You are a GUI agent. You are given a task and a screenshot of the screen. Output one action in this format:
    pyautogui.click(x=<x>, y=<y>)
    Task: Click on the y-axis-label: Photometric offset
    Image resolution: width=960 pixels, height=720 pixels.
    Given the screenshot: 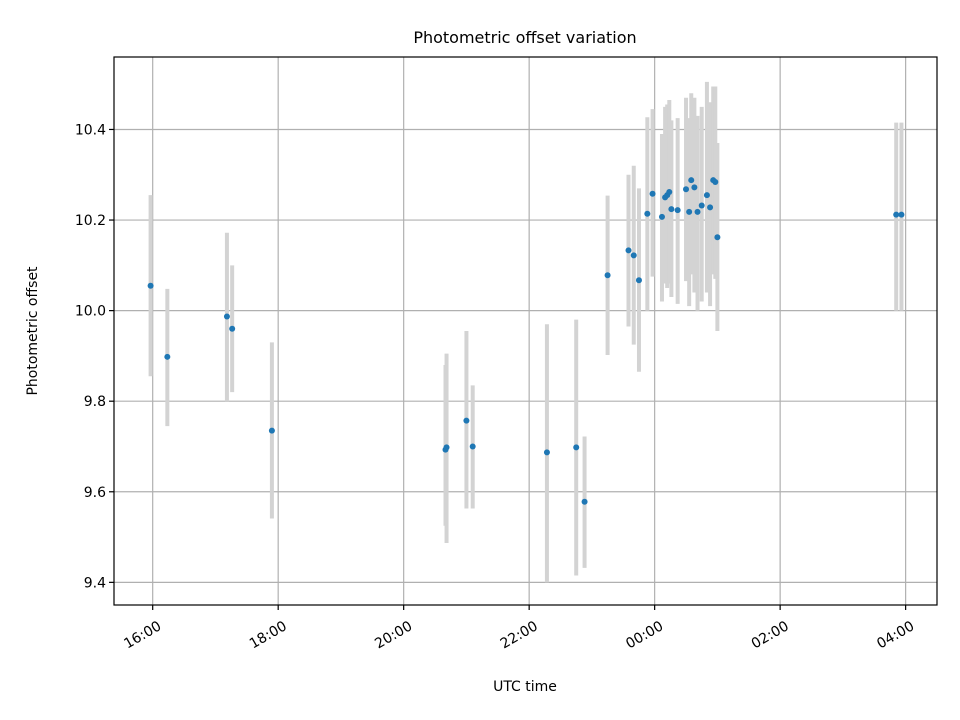 What is the action you would take?
    pyautogui.click(x=33, y=331)
    